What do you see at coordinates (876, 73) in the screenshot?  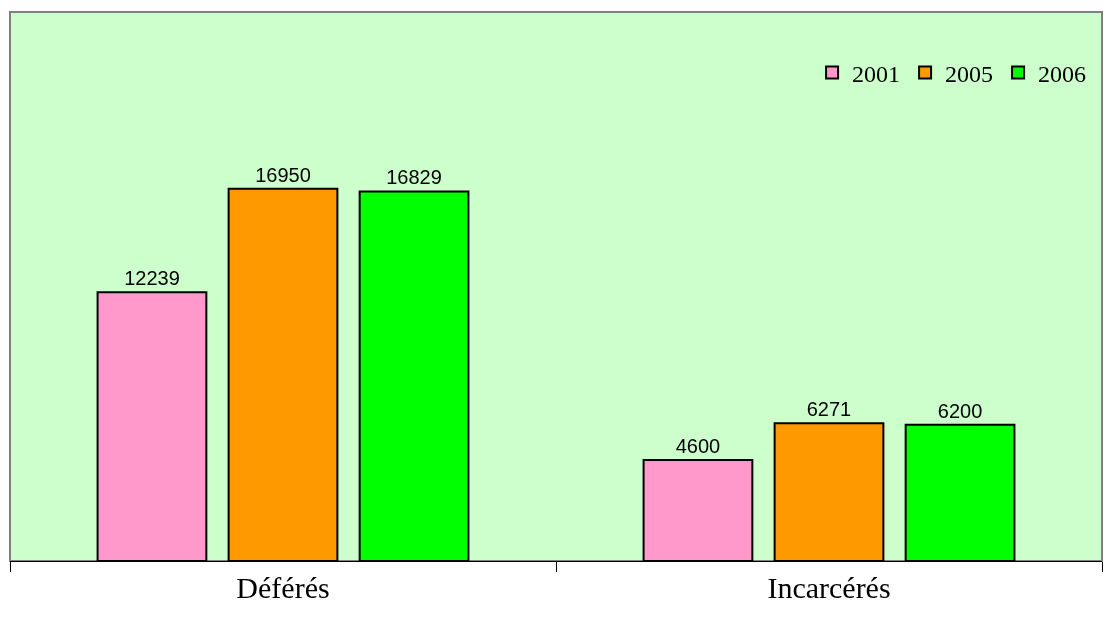 I see `legend-label: 2001` at bounding box center [876, 73].